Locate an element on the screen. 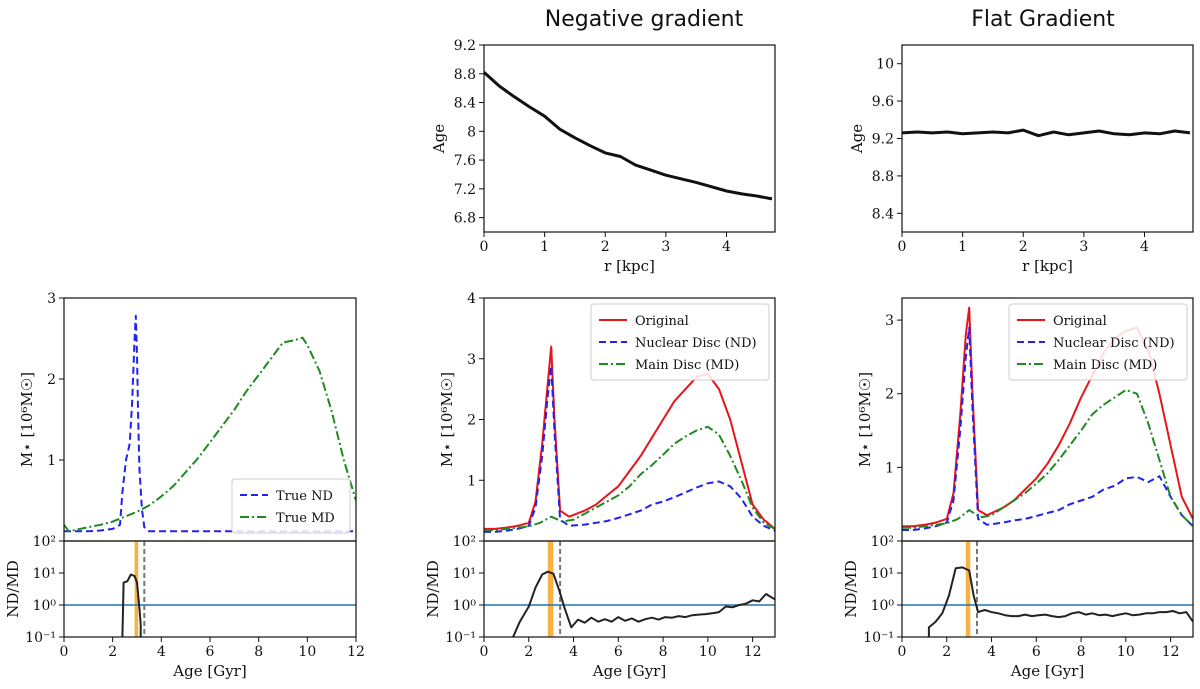  y-tick-label: 1 is located at coordinates (471, 481).